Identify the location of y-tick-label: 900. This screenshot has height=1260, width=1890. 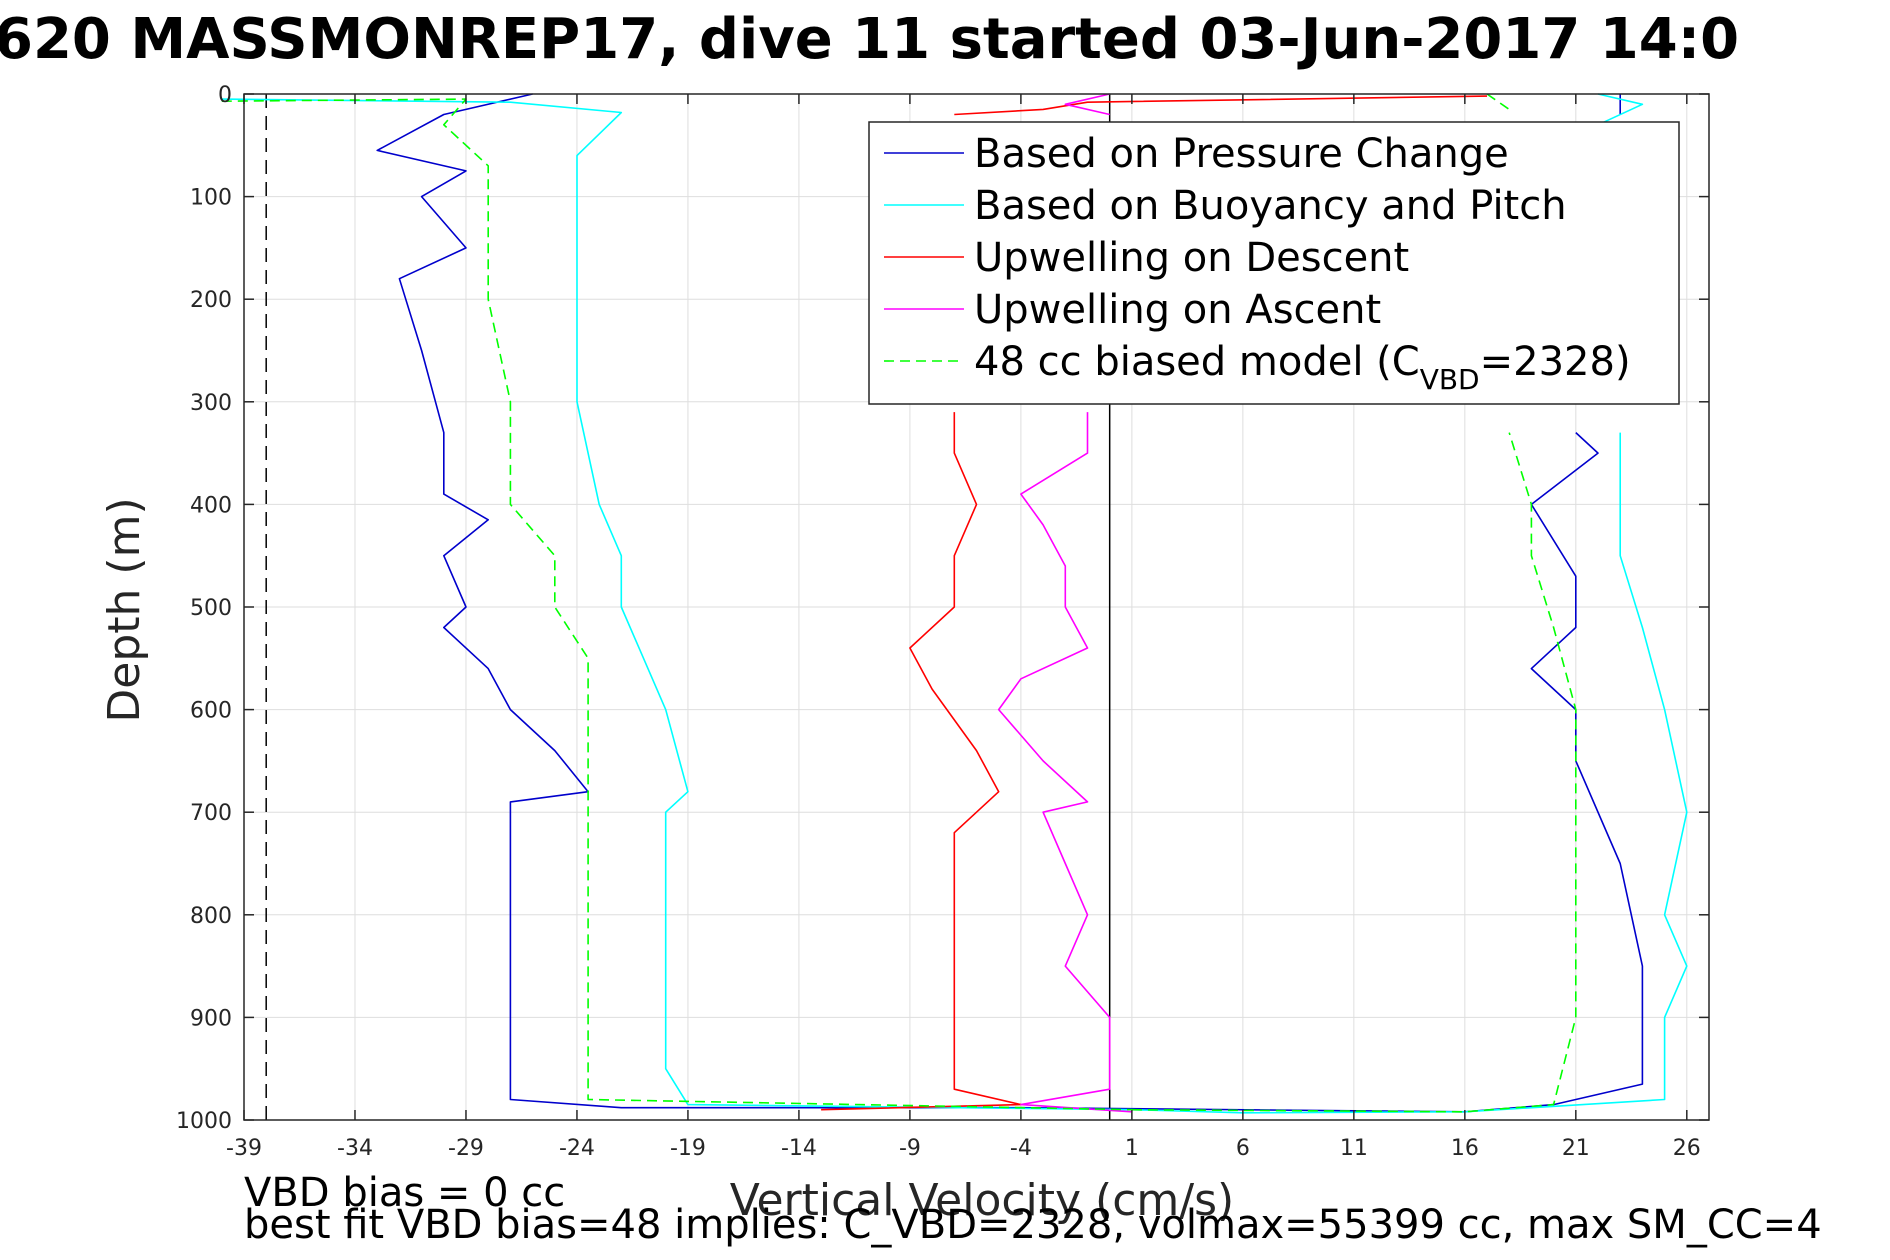
(211, 1018).